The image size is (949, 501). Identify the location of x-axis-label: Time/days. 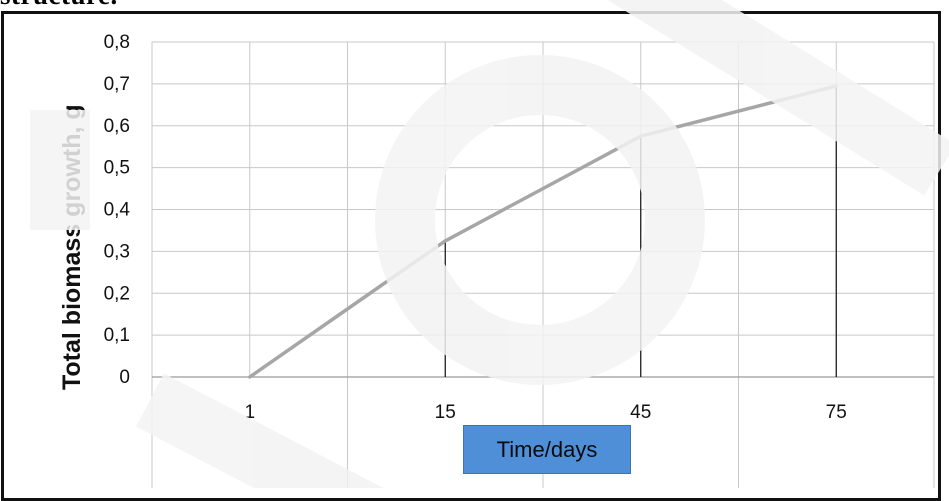
(547, 449).